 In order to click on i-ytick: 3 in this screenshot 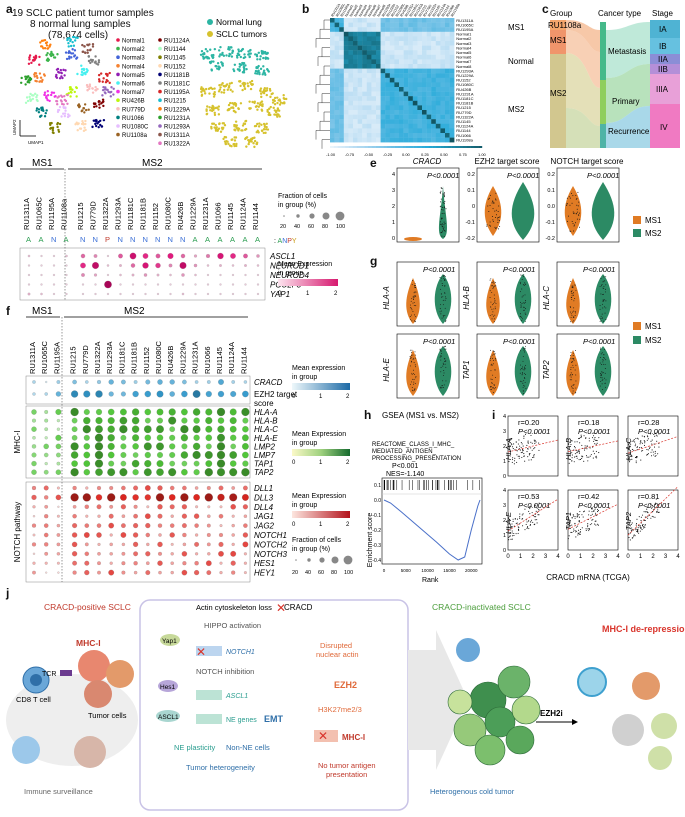, I will do `click(504, 506)`.